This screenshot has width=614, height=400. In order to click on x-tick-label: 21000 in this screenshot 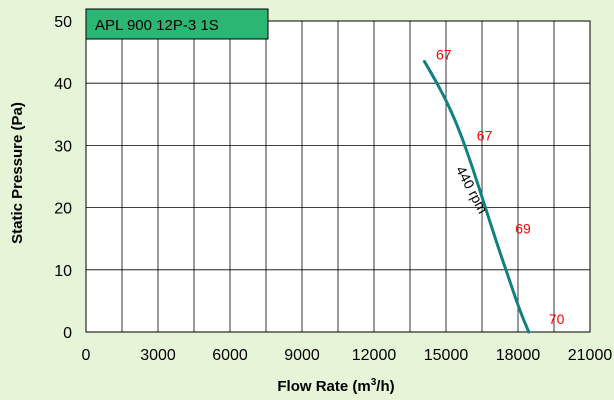, I will do `click(590, 355)`.